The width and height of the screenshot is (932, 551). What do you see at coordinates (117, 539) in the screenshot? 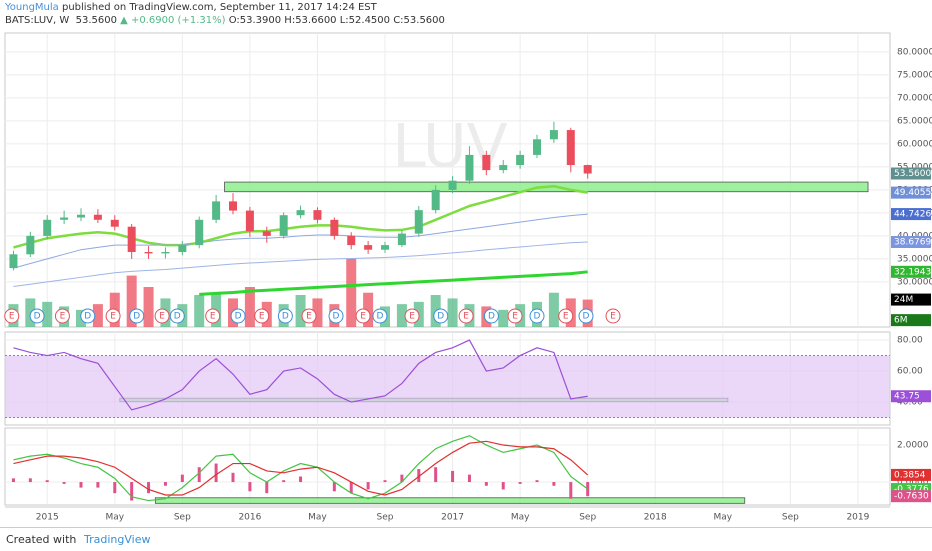
I see `brand: TradingView` at bounding box center [117, 539].